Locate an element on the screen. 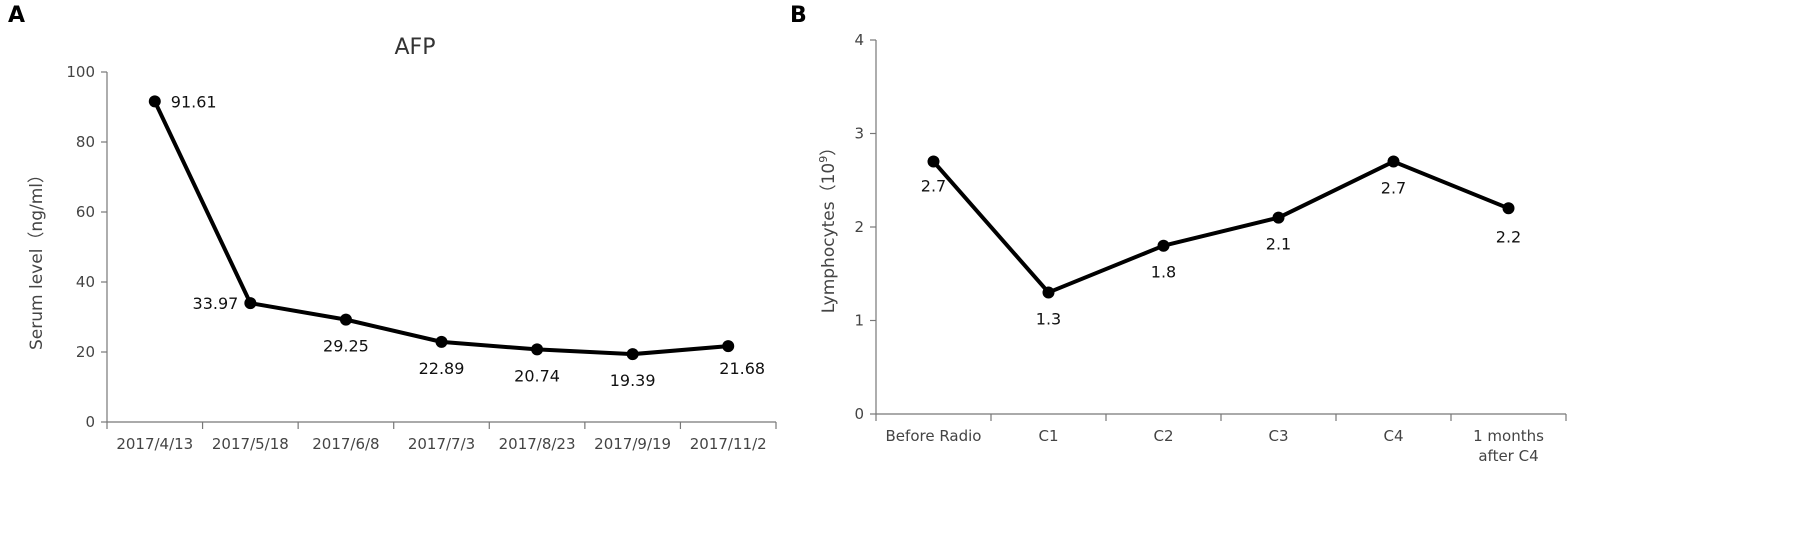 The width and height of the screenshot is (1809, 555). chart-b-data-label: 2.2 is located at coordinates (1508, 236).